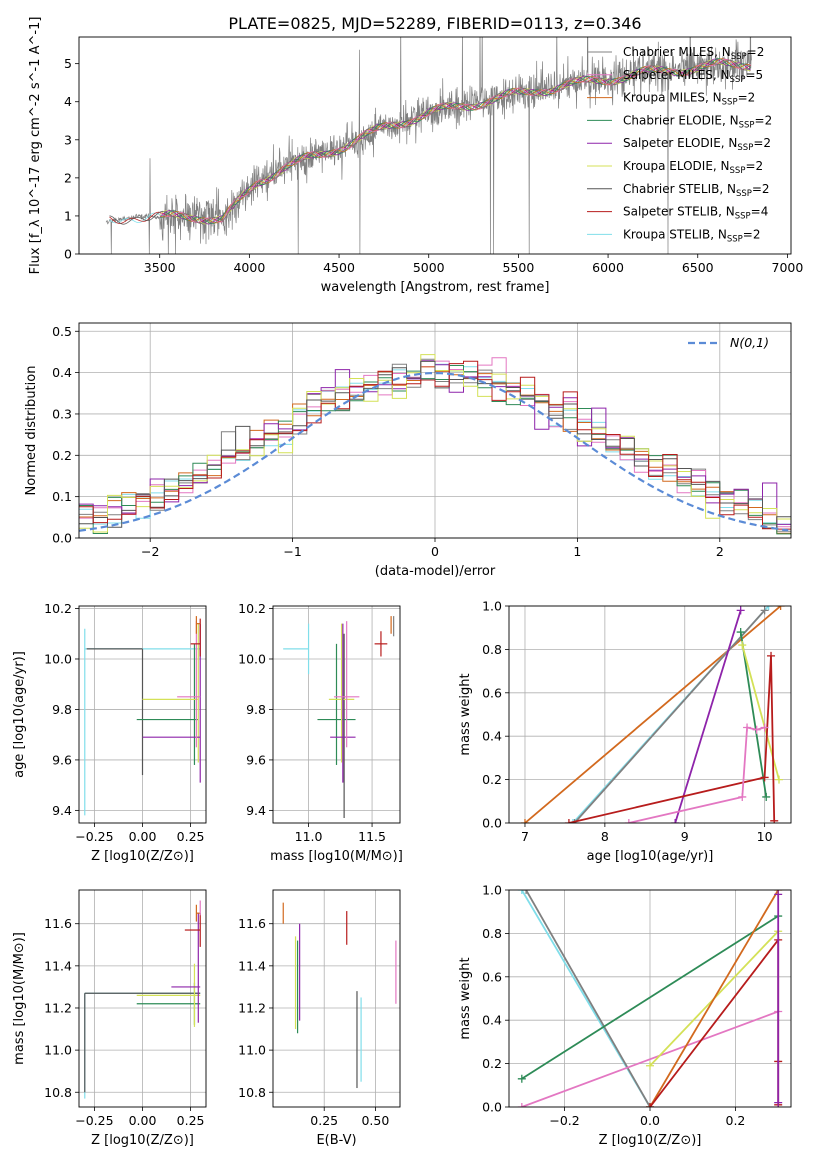  What do you see at coordinates (19, 998) in the screenshot?
I see `mass-vs-Z-ylabel: mass [log10(M/M⊙)]` at bounding box center [19, 998].